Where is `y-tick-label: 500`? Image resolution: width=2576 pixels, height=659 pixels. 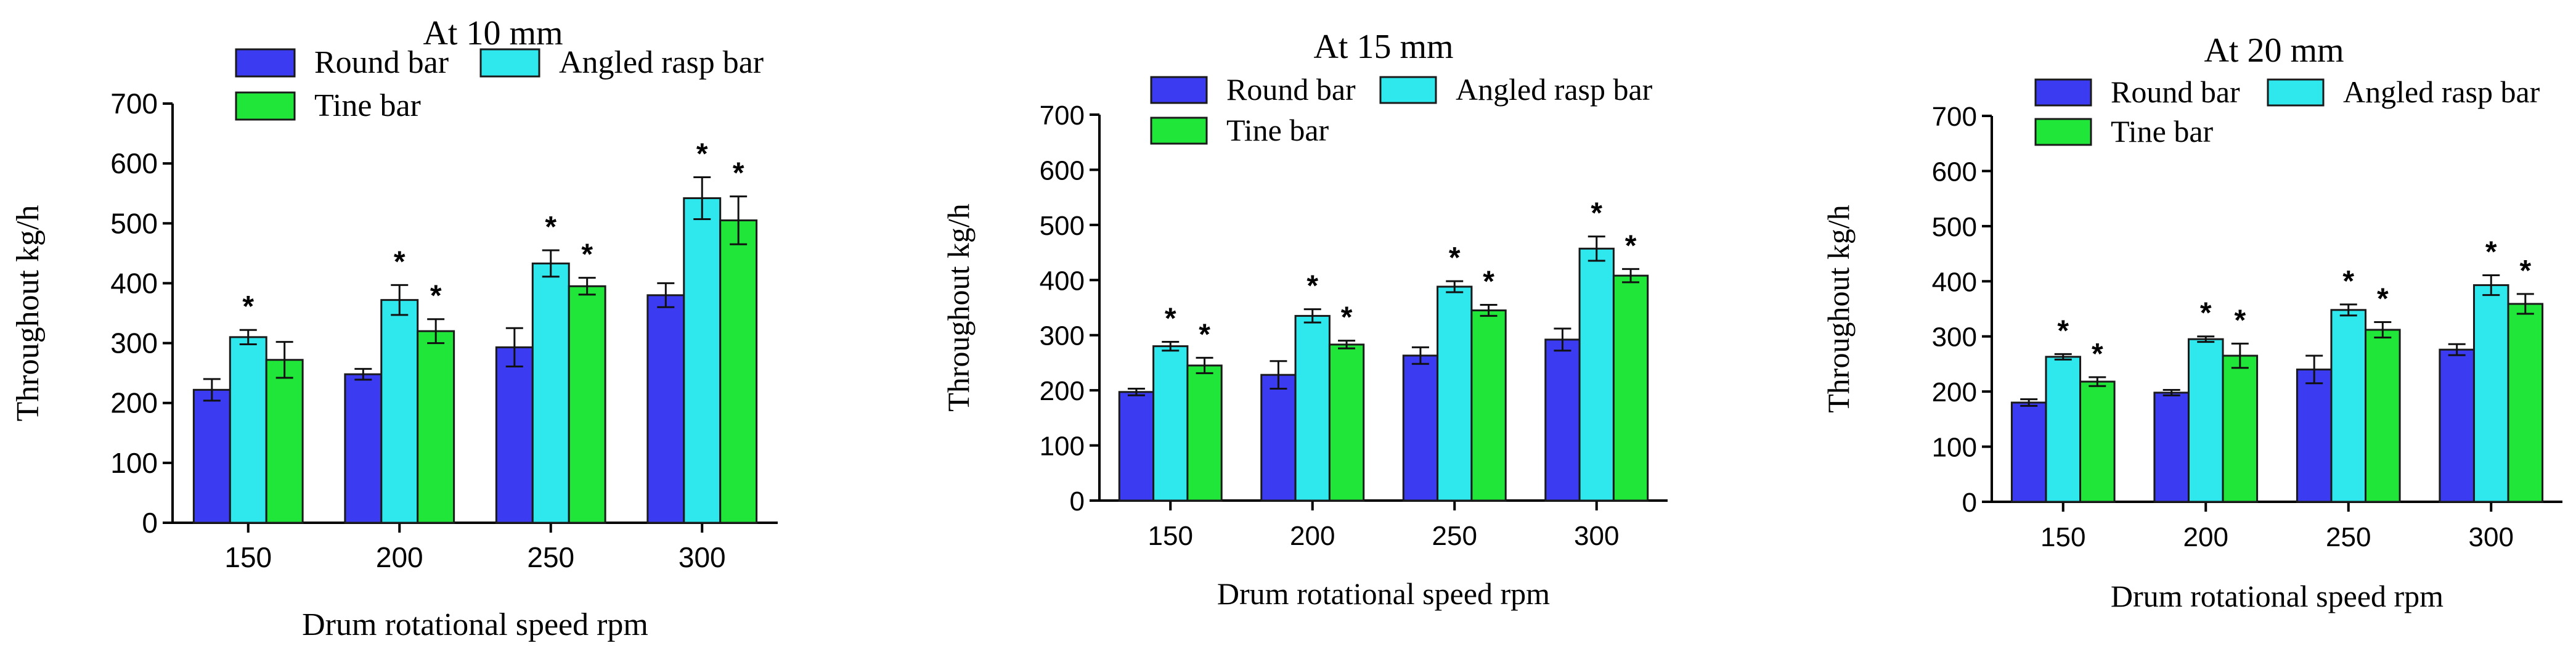 y-tick-label: 500 is located at coordinates (134, 223).